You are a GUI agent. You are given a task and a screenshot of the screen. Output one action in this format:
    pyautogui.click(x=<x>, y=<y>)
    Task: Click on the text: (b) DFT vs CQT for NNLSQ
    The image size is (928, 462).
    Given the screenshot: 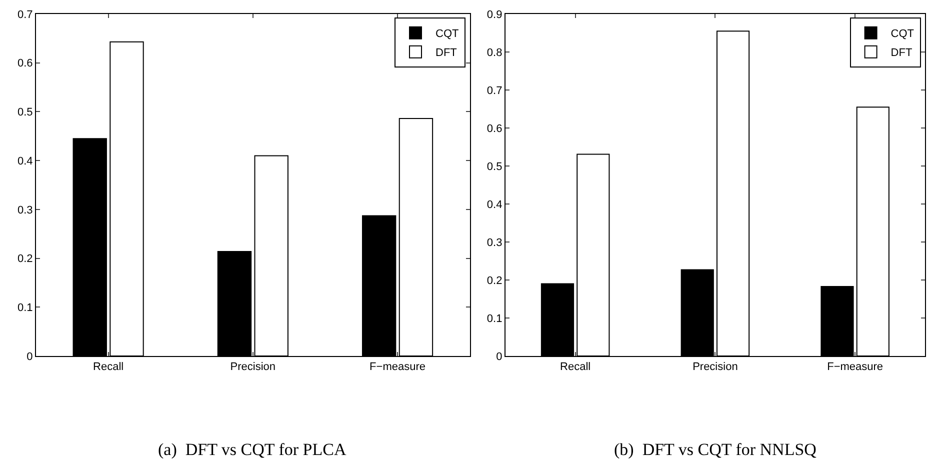 What is the action you would take?
    pyautogui.click(x=715, y=449)
    